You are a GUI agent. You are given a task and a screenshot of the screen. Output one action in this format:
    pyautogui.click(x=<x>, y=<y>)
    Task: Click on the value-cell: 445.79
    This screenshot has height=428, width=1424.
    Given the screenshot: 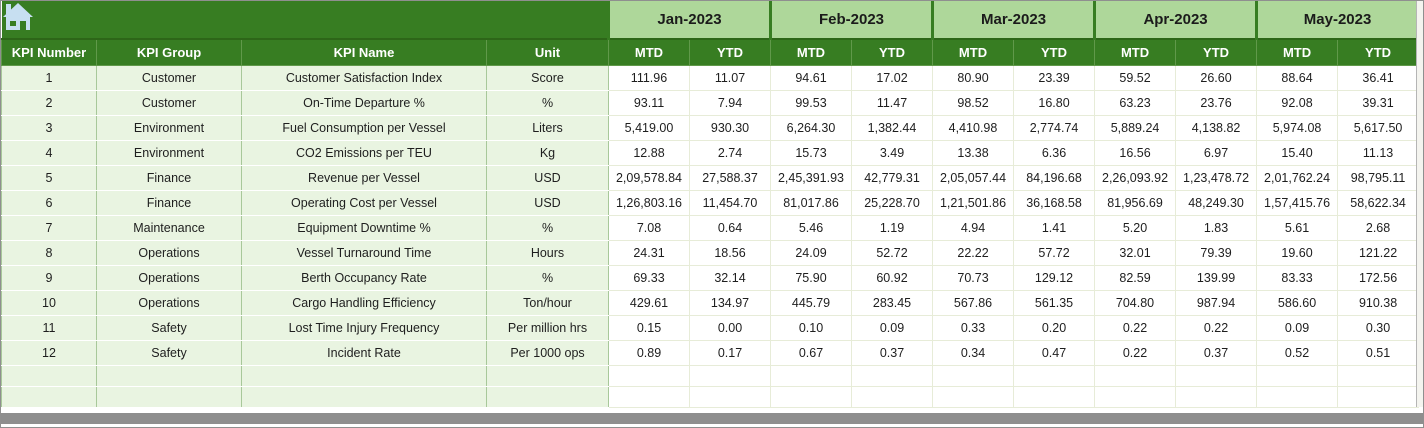 What is the action you would take?
    pyautogui.click(x=811, y=302)
    